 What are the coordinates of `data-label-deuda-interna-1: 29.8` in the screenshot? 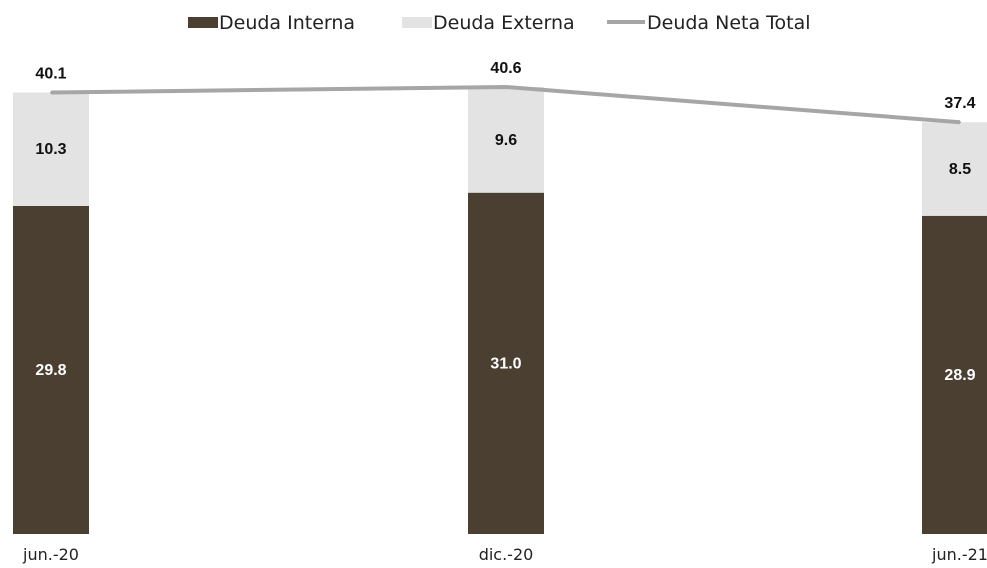 It's located at (50, 370).